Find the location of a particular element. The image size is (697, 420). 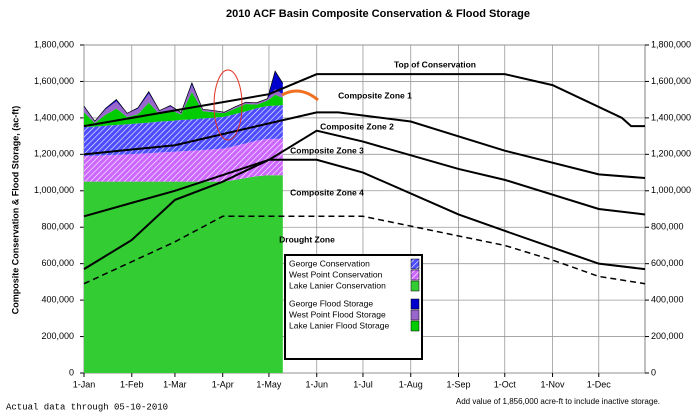

x-tick-label: 1-Jan is located at coordinates (84, 384).